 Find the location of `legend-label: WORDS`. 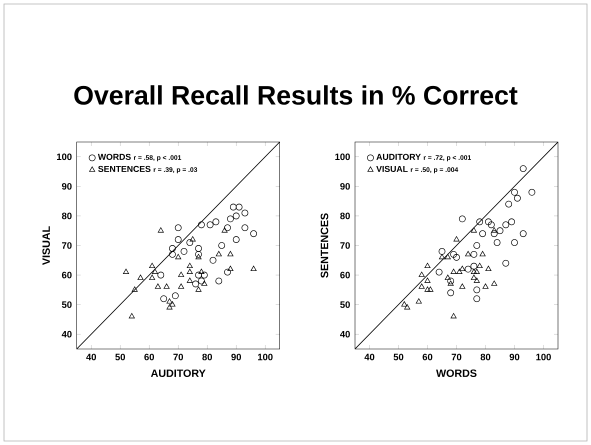

legend-label: WORDS is located at coordinates (114, 157).